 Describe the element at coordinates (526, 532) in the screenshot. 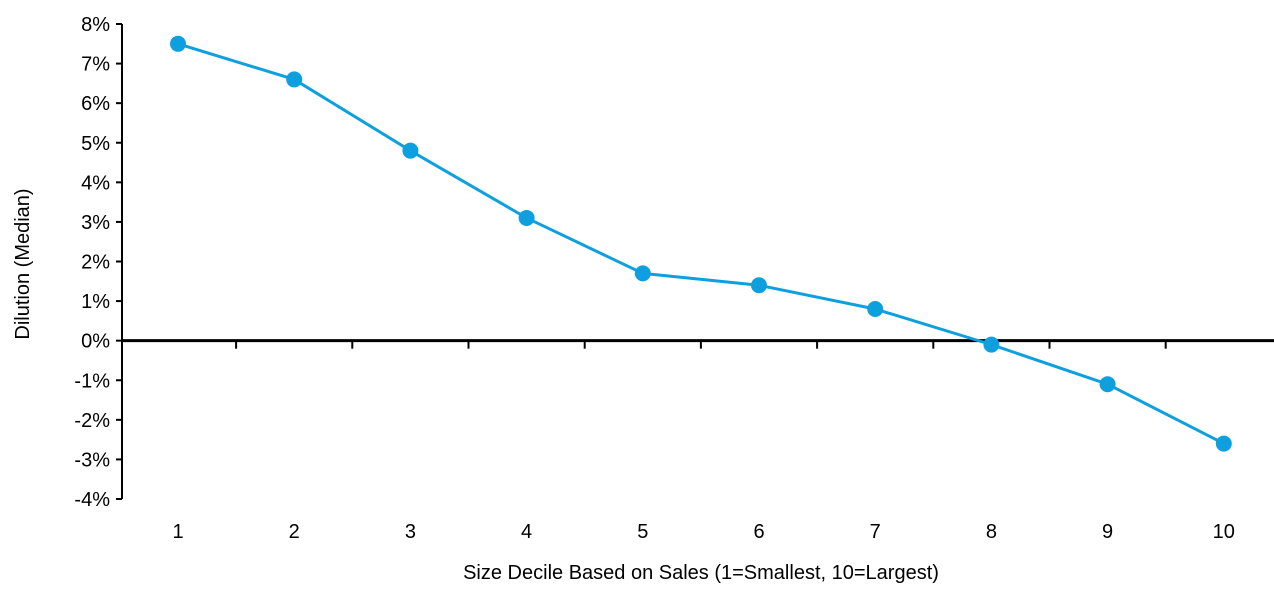

I see `x-tick-label: 4` at that location.